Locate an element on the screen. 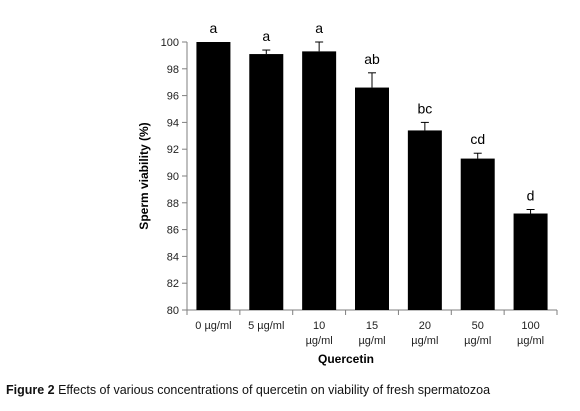 Image resolution: width=580 pixels, height=411 pixels. x-axis-title: Quercetin is located at coordinates (346, 359).